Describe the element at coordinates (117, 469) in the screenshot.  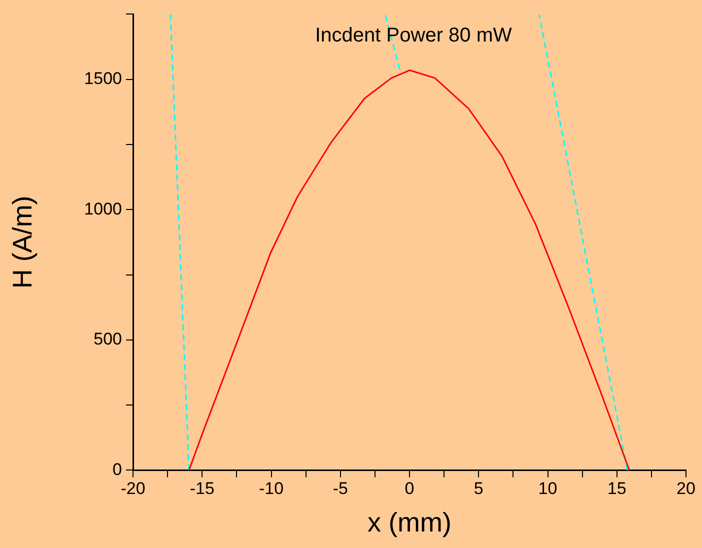
I see `y-tick-label: 0` at that location.